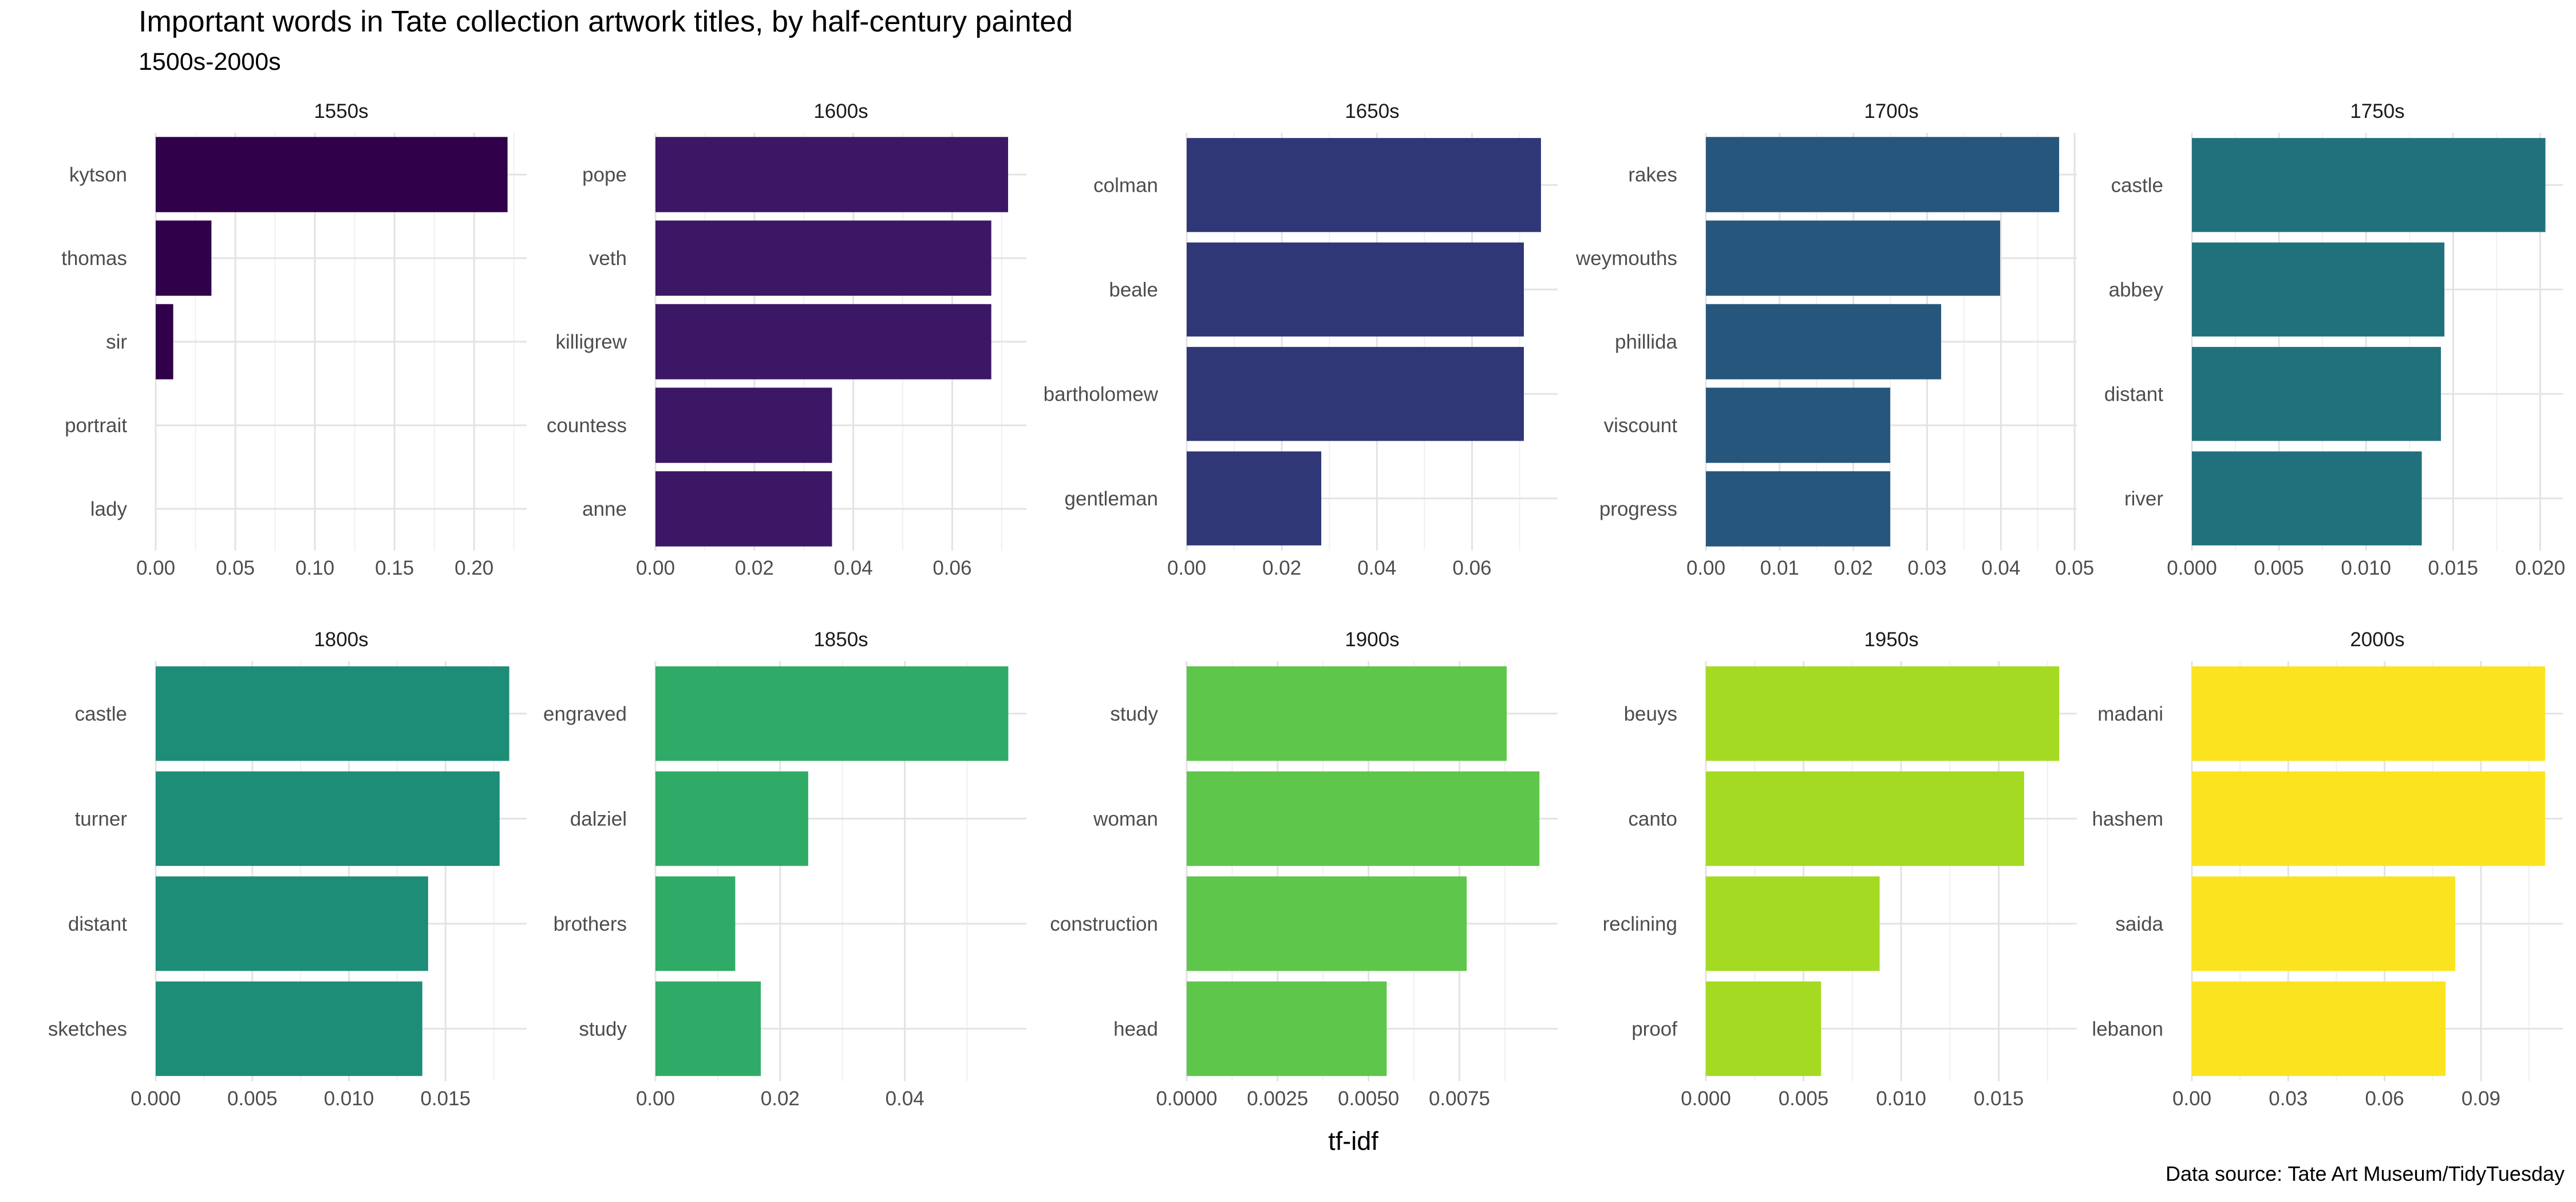 The width and height of the screenshot is (2576, 1202). What do you see at coordinates (2369, 819) in the screenshot?
I see `bar-hashem` at bounding box center [2369, 819].